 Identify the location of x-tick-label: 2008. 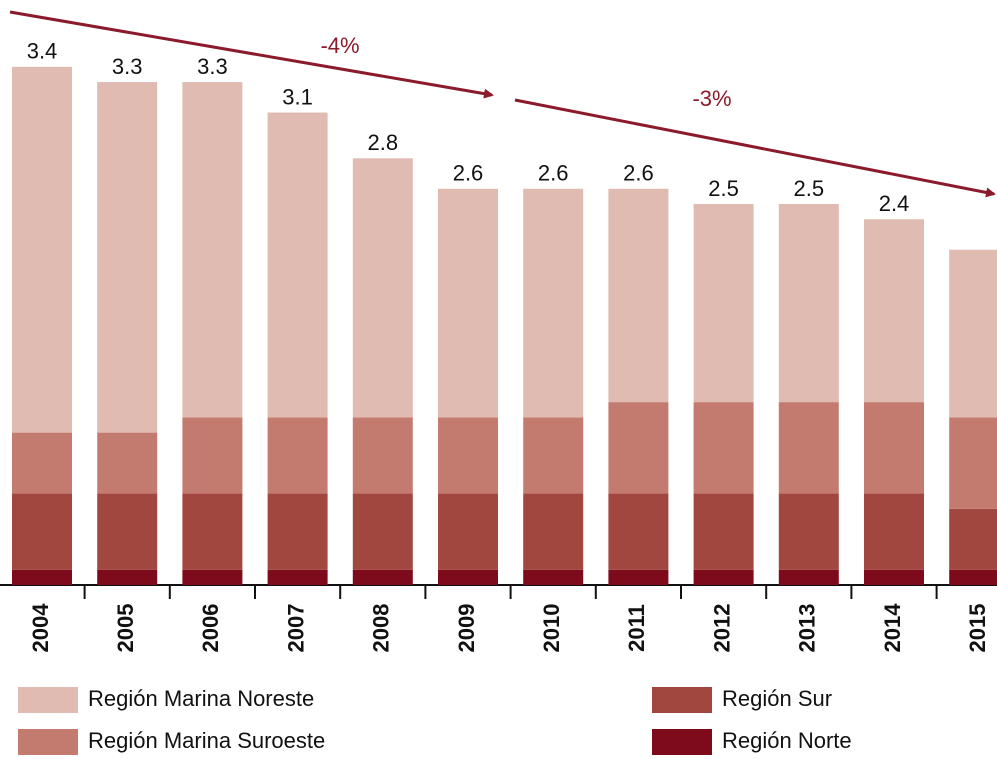
(381, 628).